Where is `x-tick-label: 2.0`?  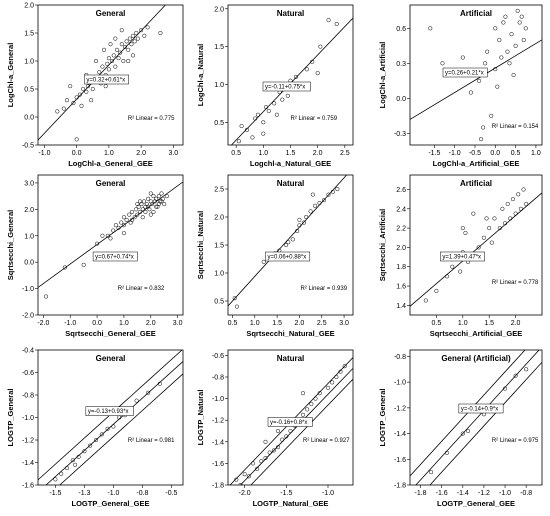 x-tick-label: 2.0 is located at coordinates (141, 153).